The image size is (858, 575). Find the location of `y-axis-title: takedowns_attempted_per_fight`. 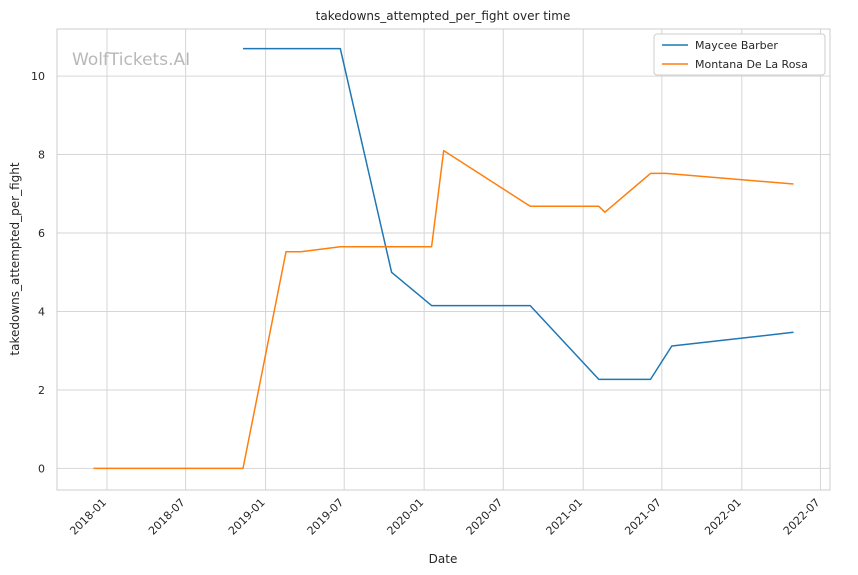

y-axis-title: takedowns_attempted_per_fight is located at coordinates (15, 258).